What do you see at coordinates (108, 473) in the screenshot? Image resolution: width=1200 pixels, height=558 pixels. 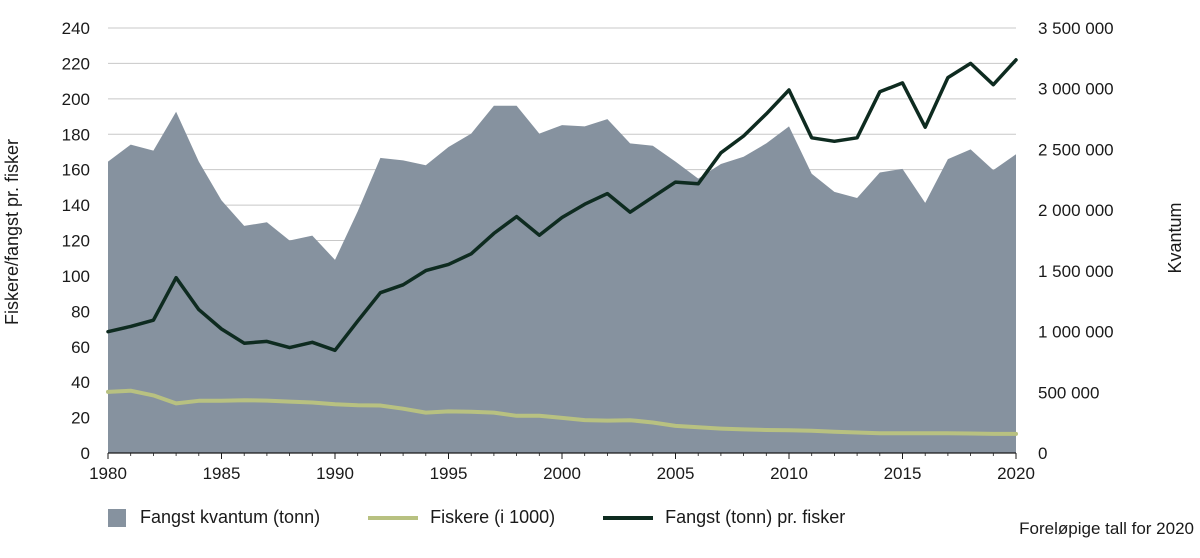 I see `x-tick-label: 1980` at bounding box center [108, 473].